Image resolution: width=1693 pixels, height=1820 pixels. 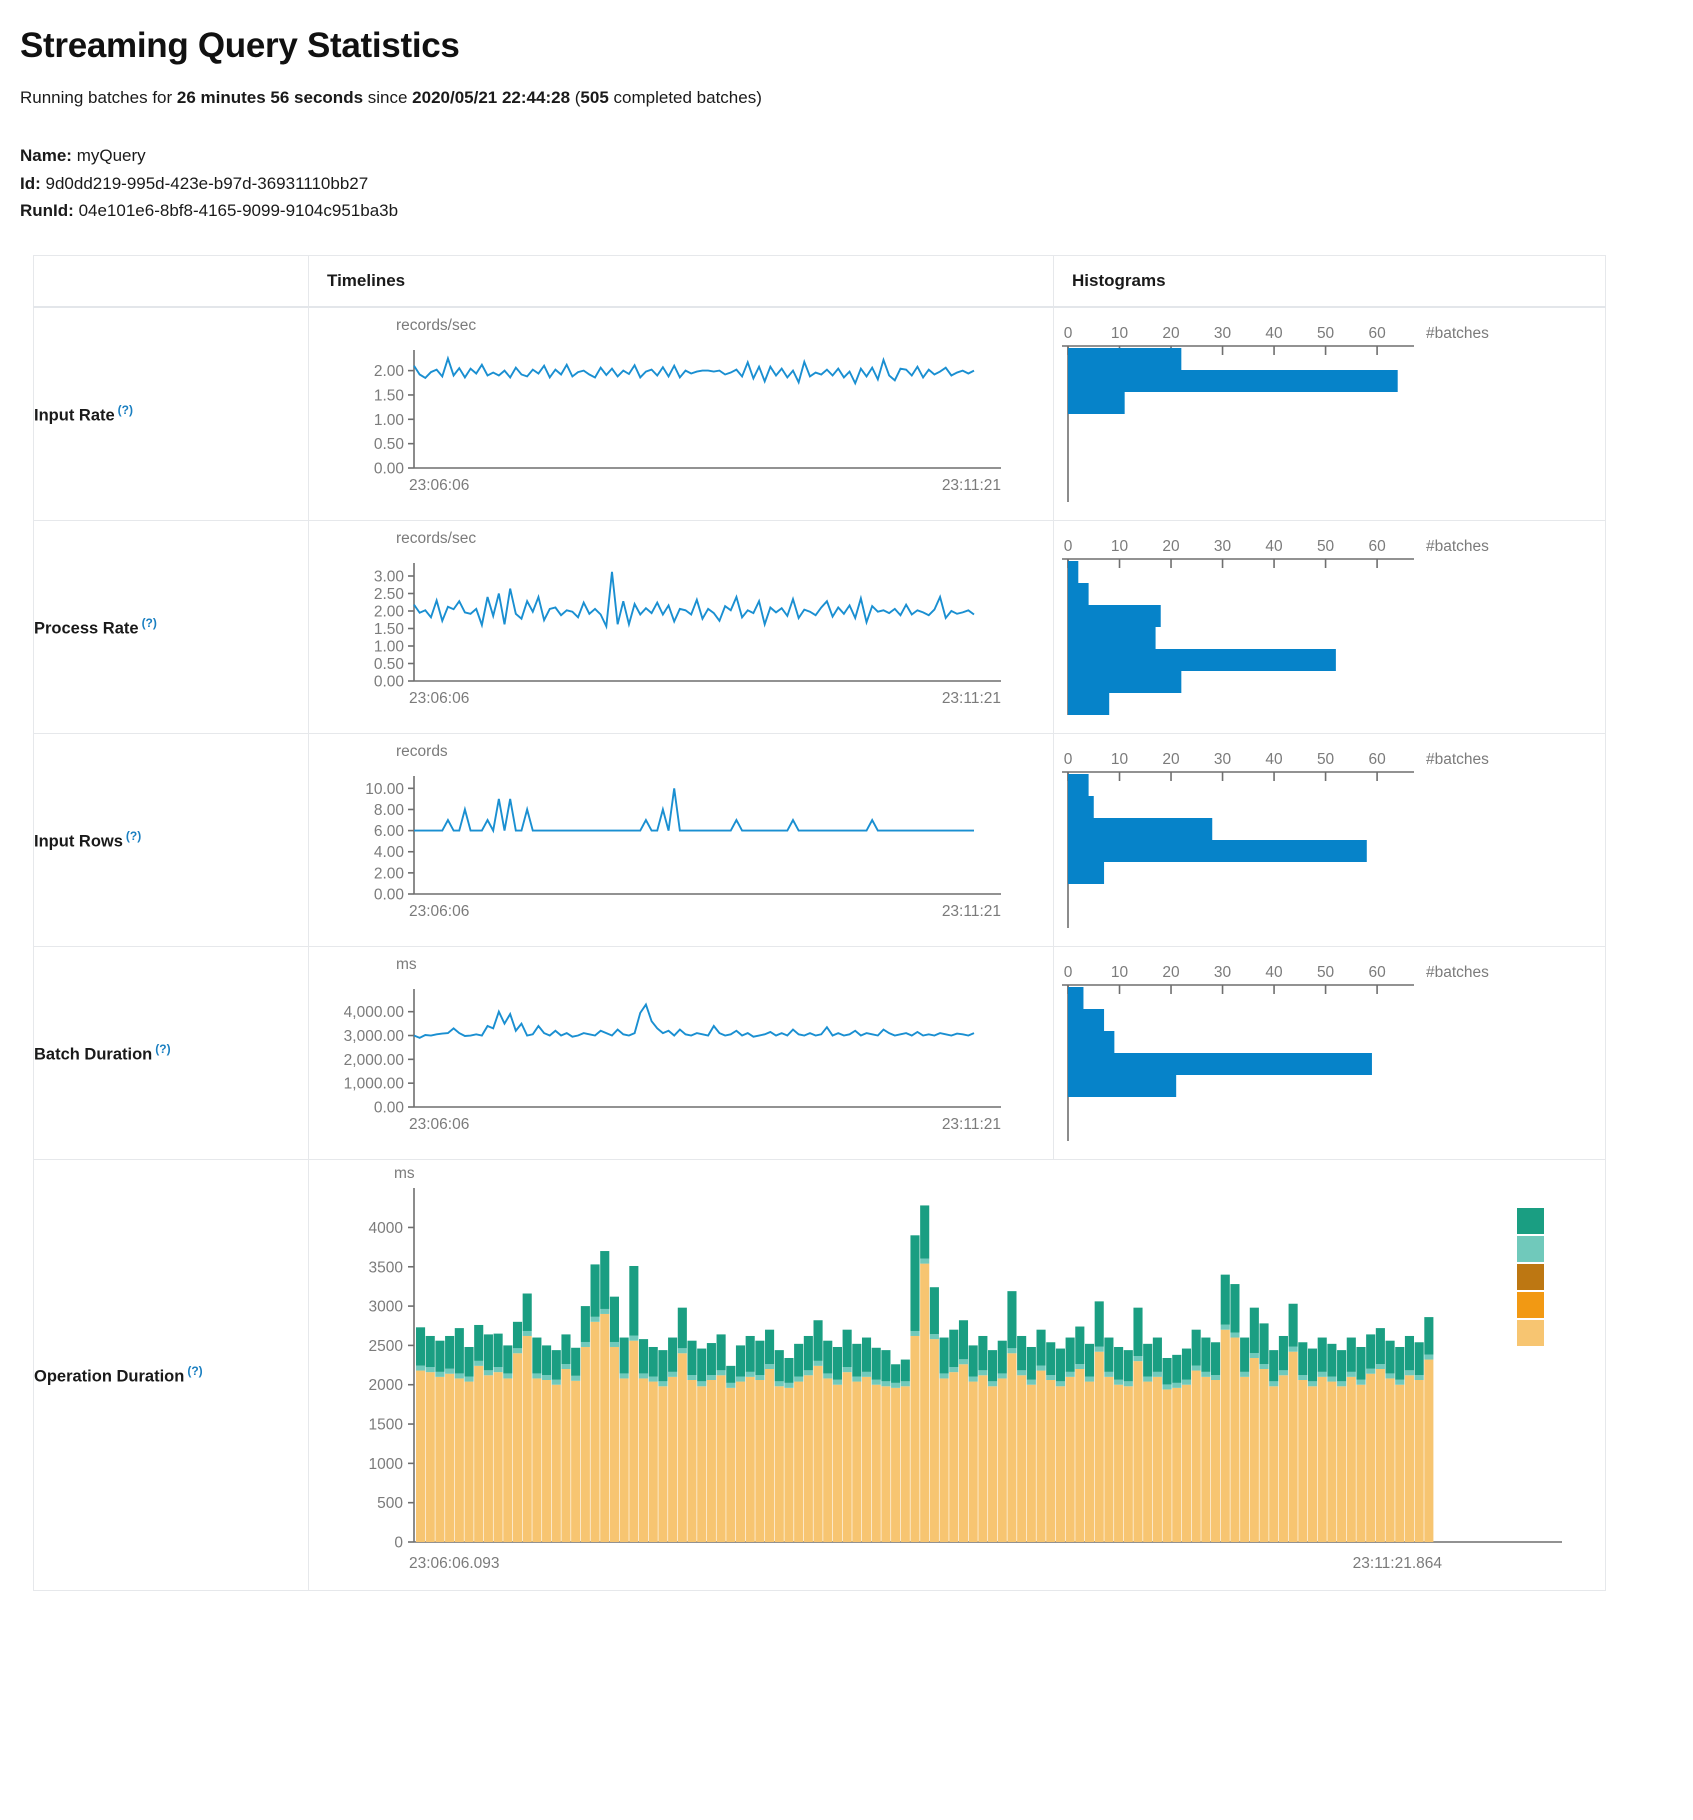 I want to click on svg-text: records, so click(x=422, y=751).